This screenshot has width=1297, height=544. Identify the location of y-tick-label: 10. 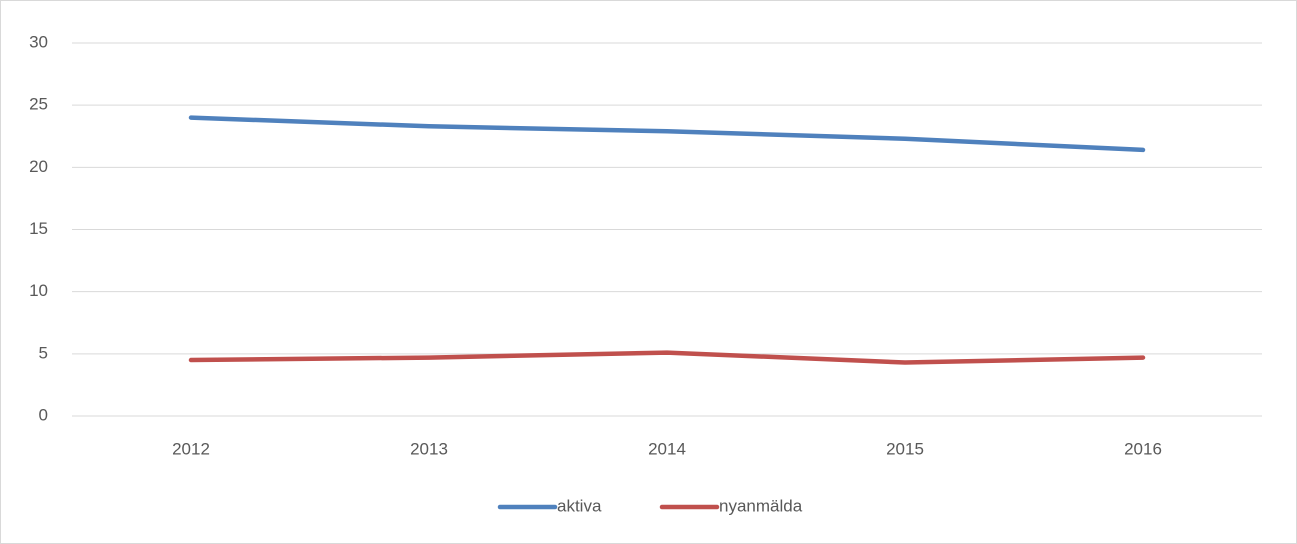
(38, 290).